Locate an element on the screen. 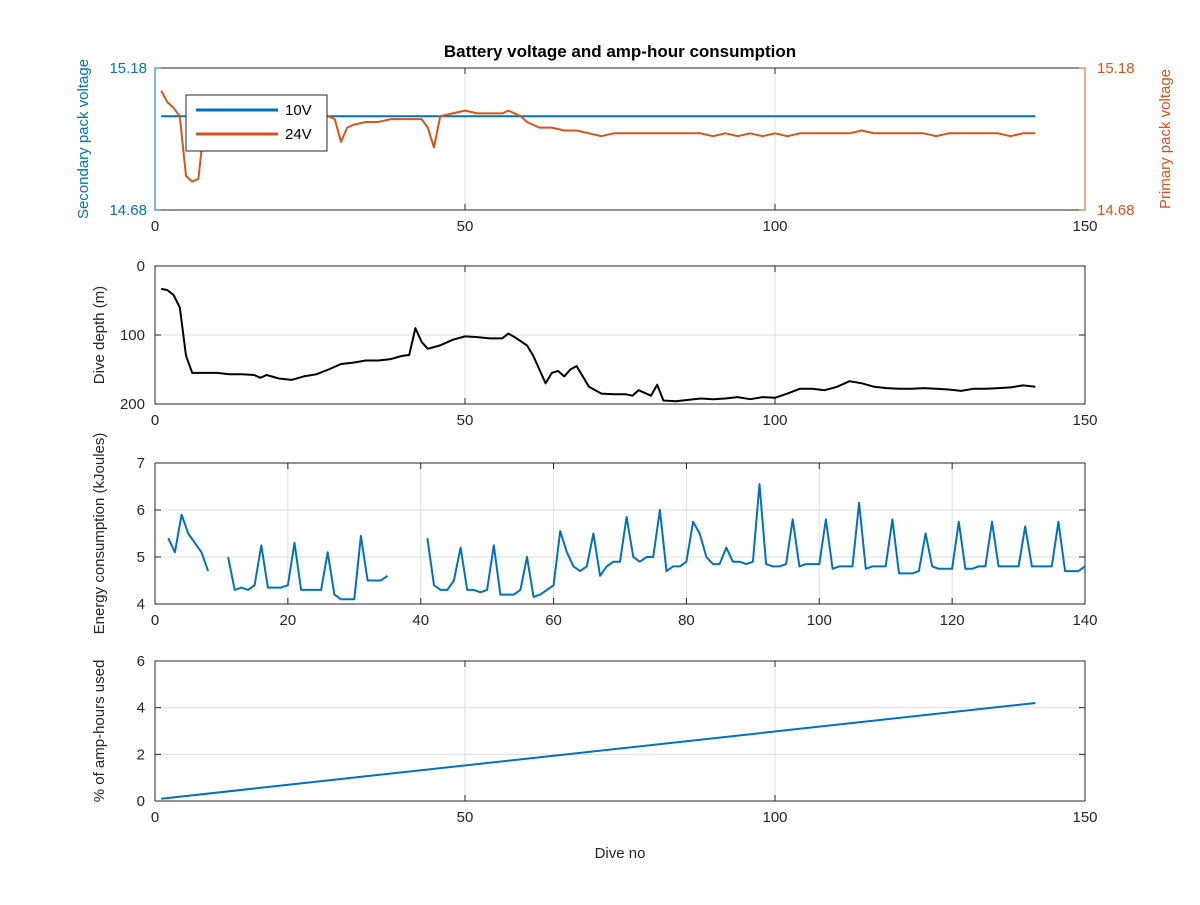 This screenshot has height=905, width=1200. subplot-2-x-tick-label: 50 is located at coordinates (465, 420).